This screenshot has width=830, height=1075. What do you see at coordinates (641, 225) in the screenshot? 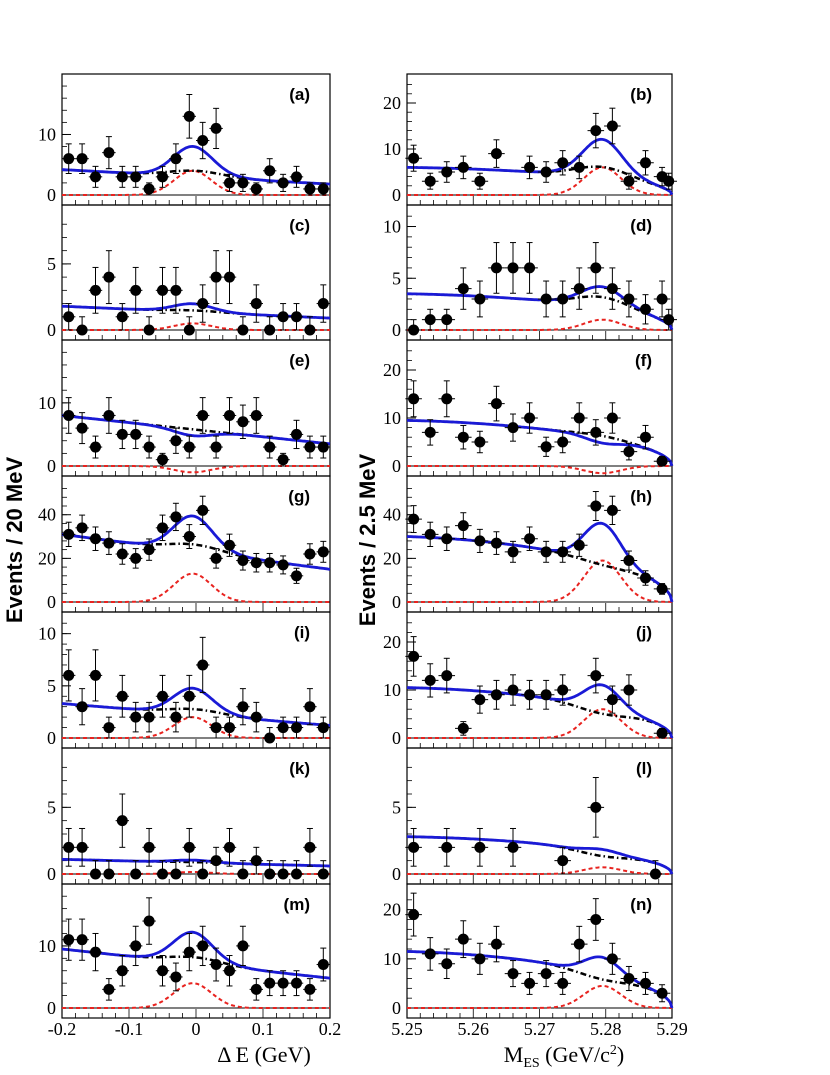
I see `panel-label: (d)` at bounding box center [641, 225].